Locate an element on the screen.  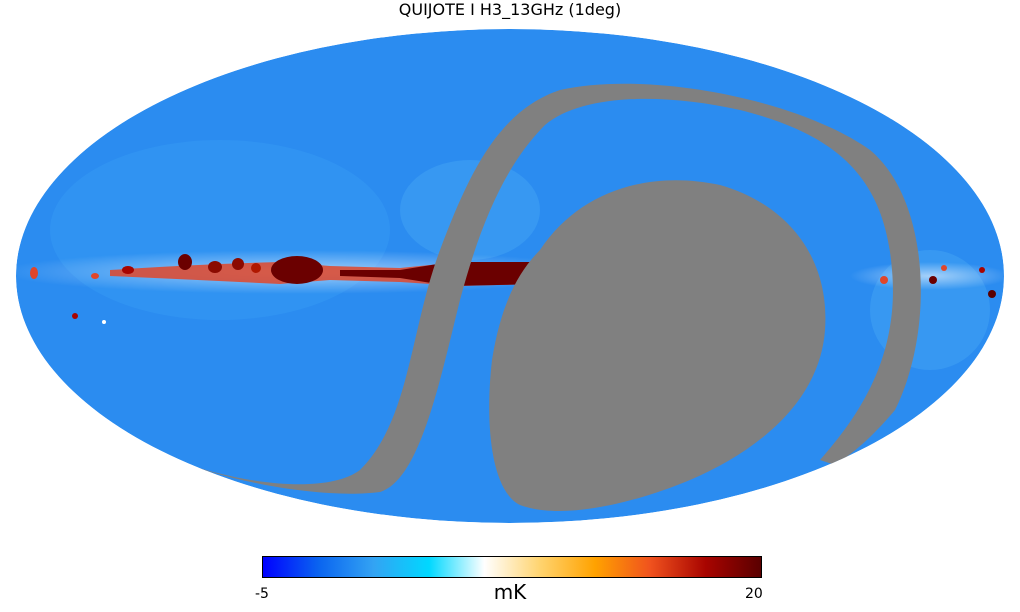
colorbar-max-label: 20 is located at coordinates (754, 594).